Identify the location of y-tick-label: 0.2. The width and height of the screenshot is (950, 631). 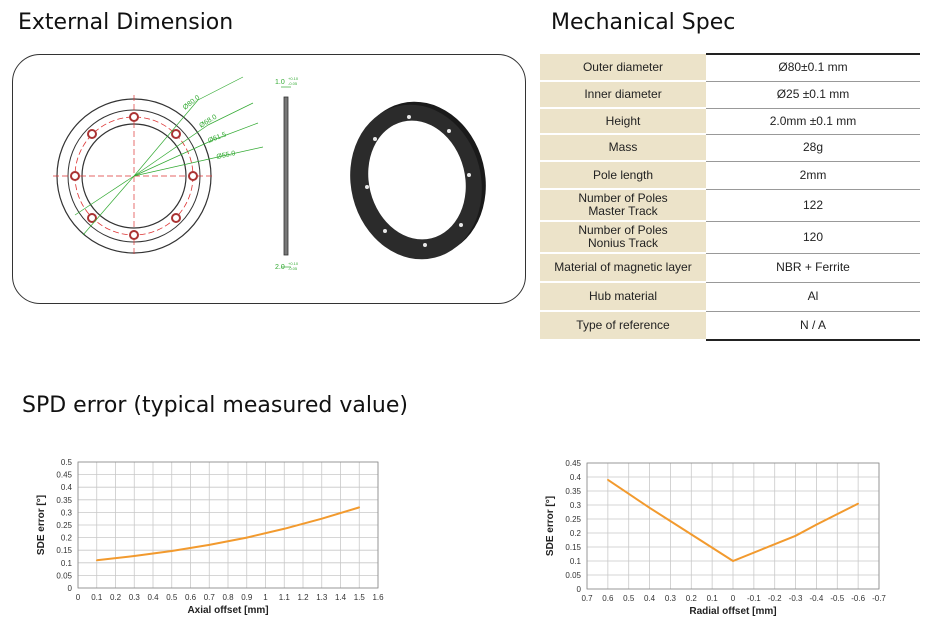
(576, 533).